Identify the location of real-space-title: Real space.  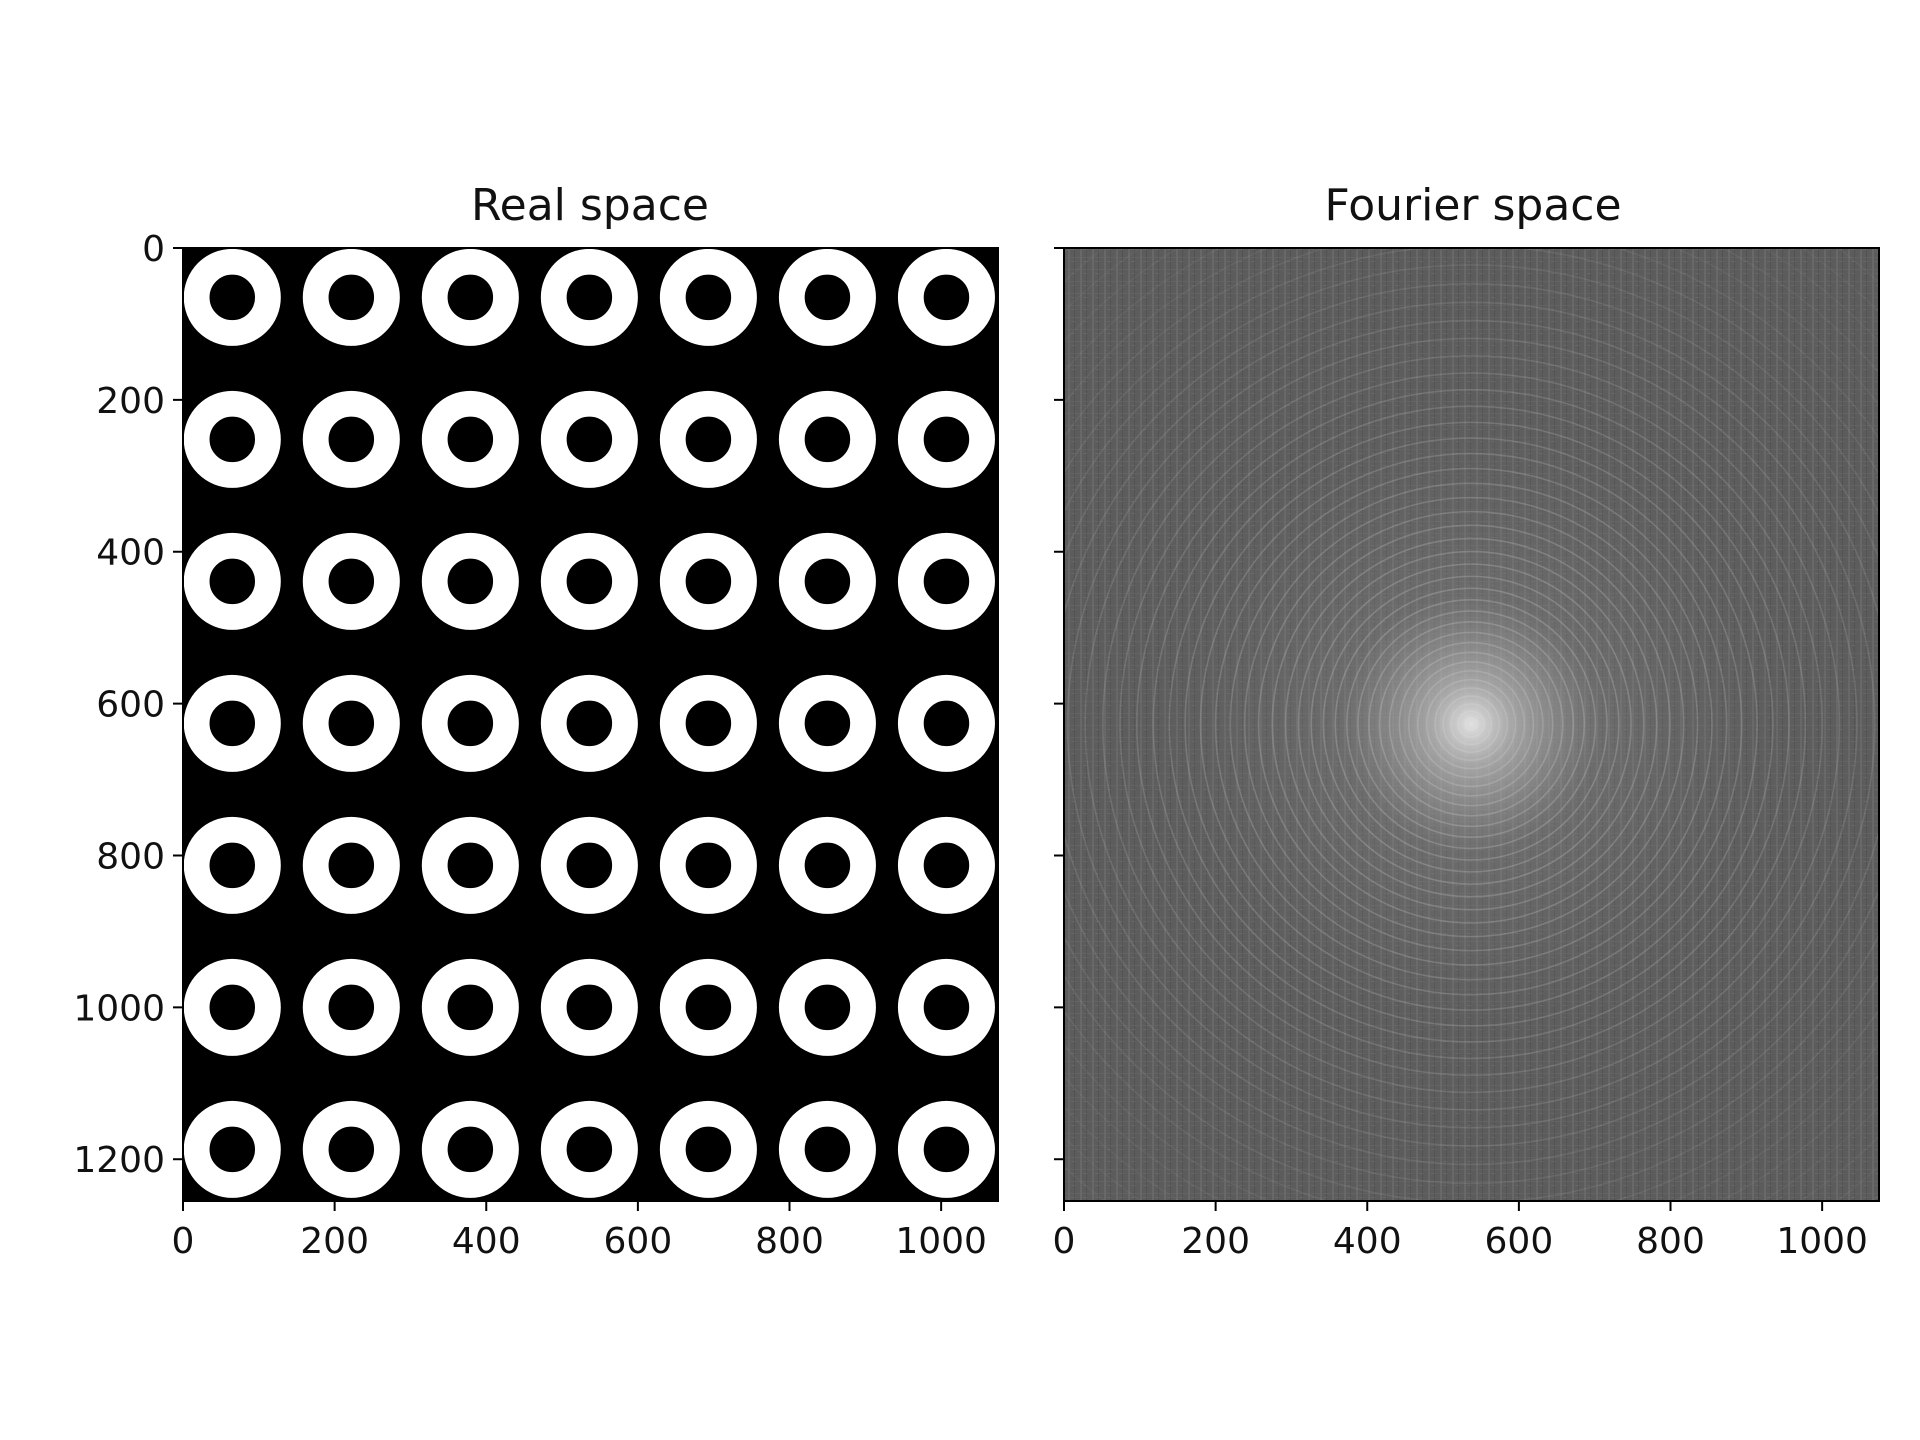
(590, 205).